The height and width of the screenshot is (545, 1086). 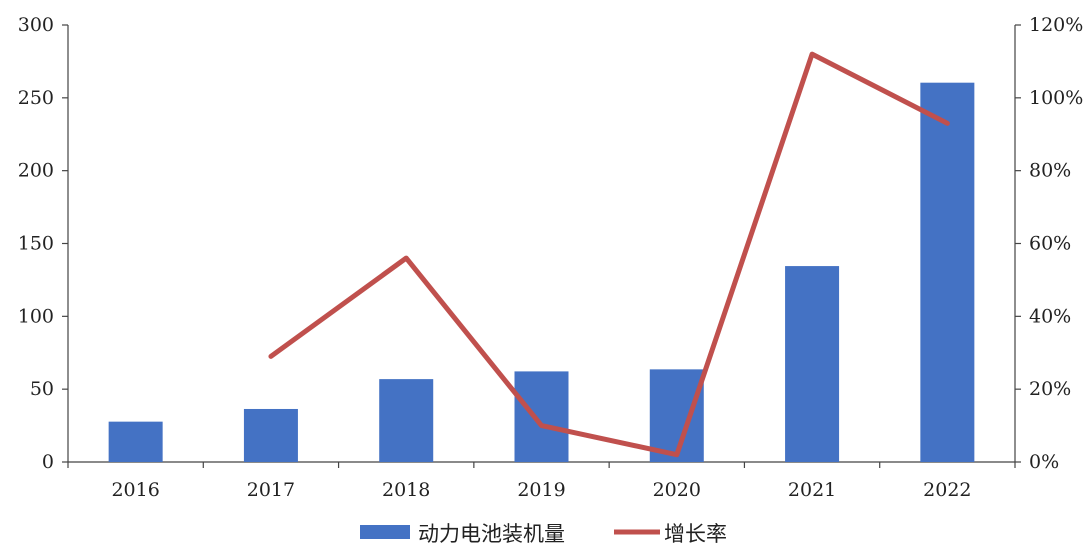 What do you see at coordinates (1056, 25) in the screenshot?
I see `y-right-tick-label: 120%` at bounding box center [1056, 25].